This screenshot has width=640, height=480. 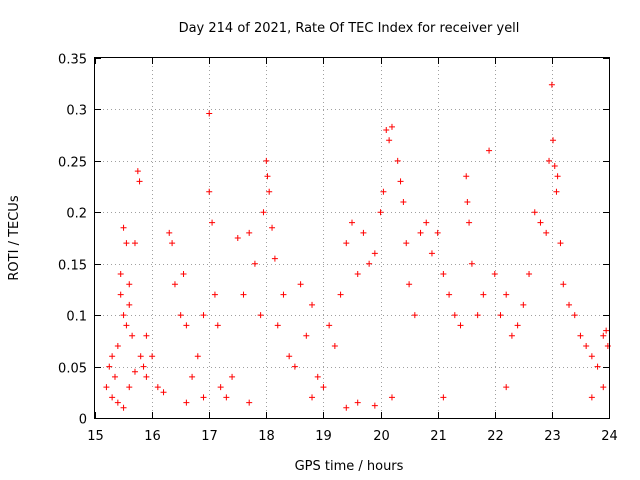 I want to click on x-tick-label: 22, so click(x=495, y=436).